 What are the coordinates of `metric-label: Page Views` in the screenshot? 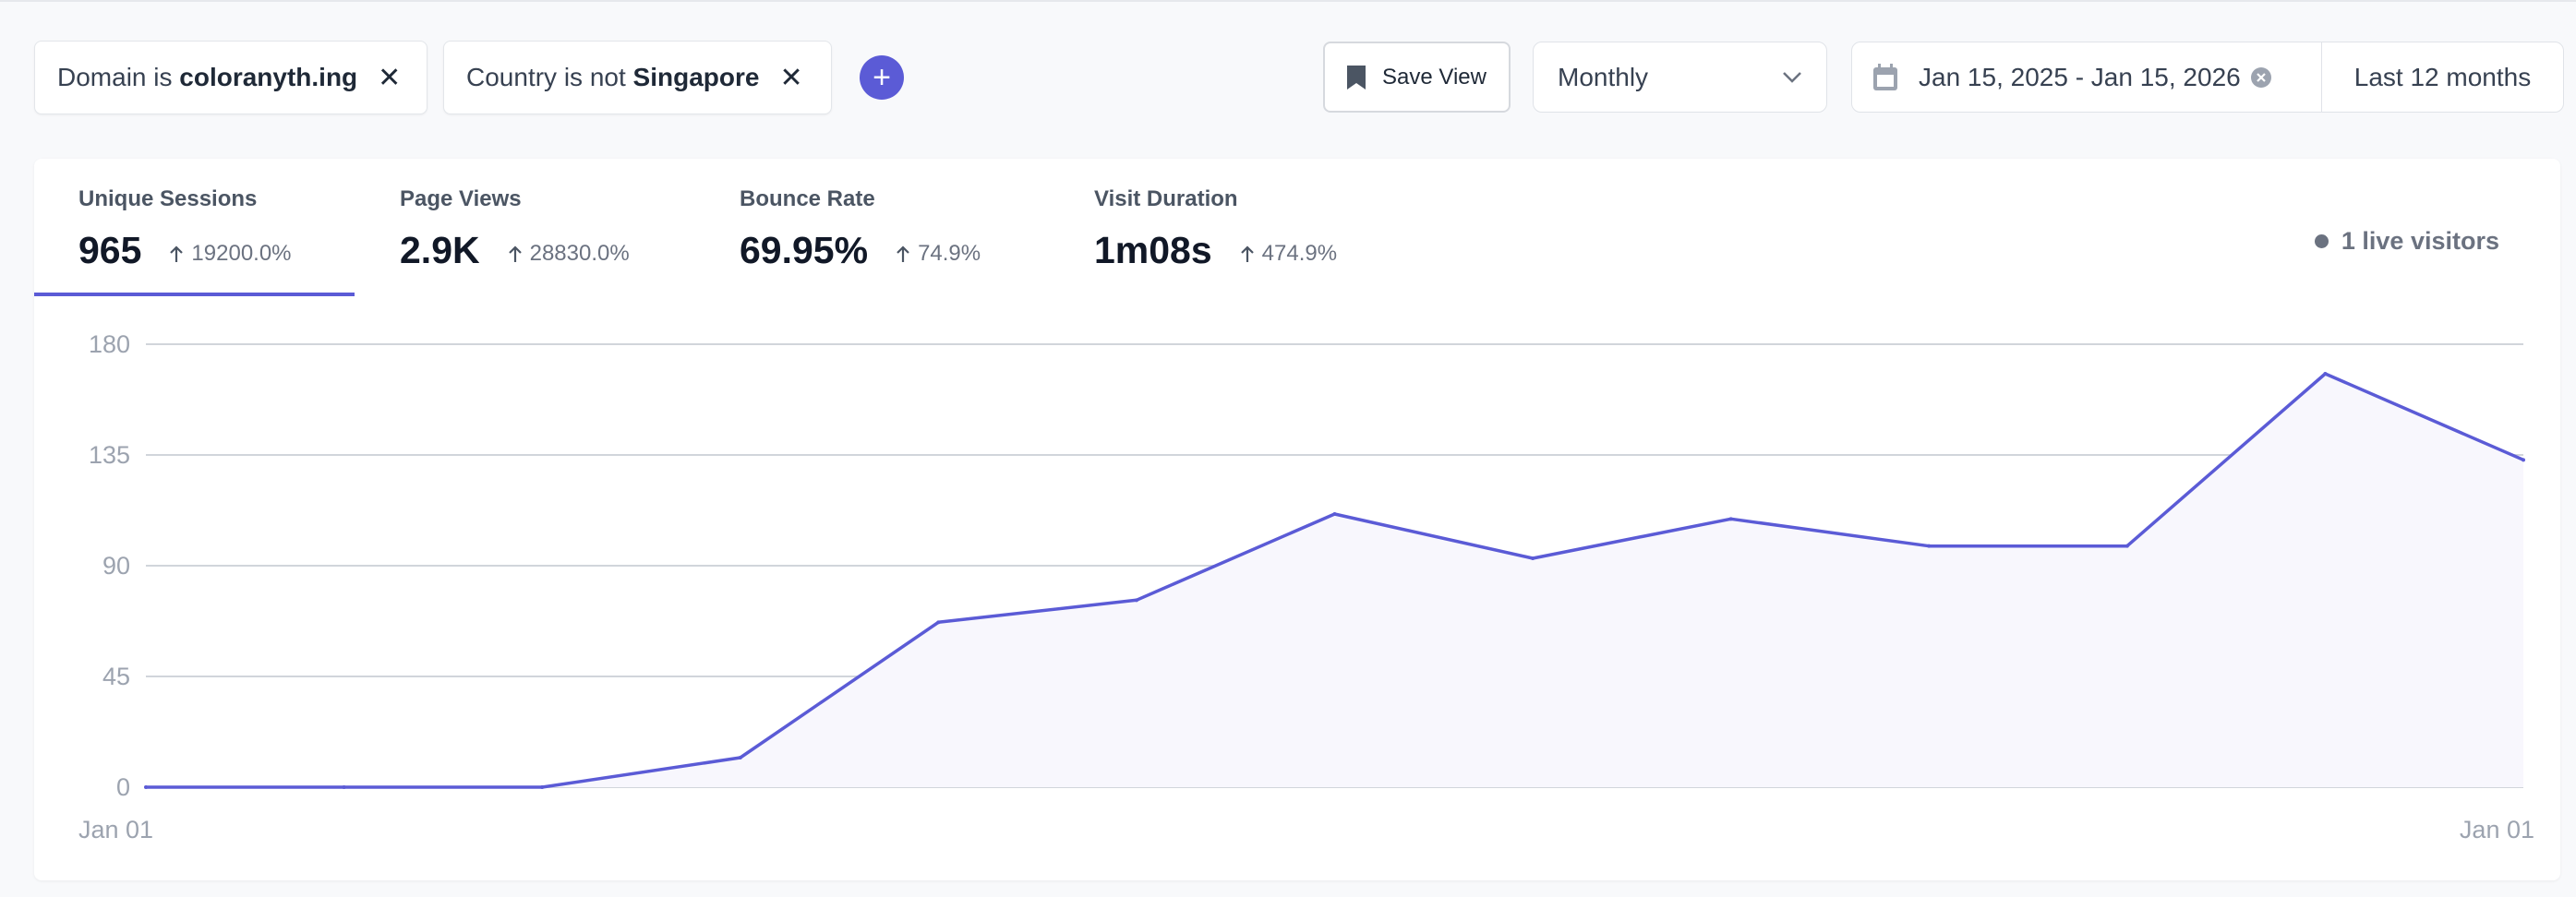 It's located at (461, 198).